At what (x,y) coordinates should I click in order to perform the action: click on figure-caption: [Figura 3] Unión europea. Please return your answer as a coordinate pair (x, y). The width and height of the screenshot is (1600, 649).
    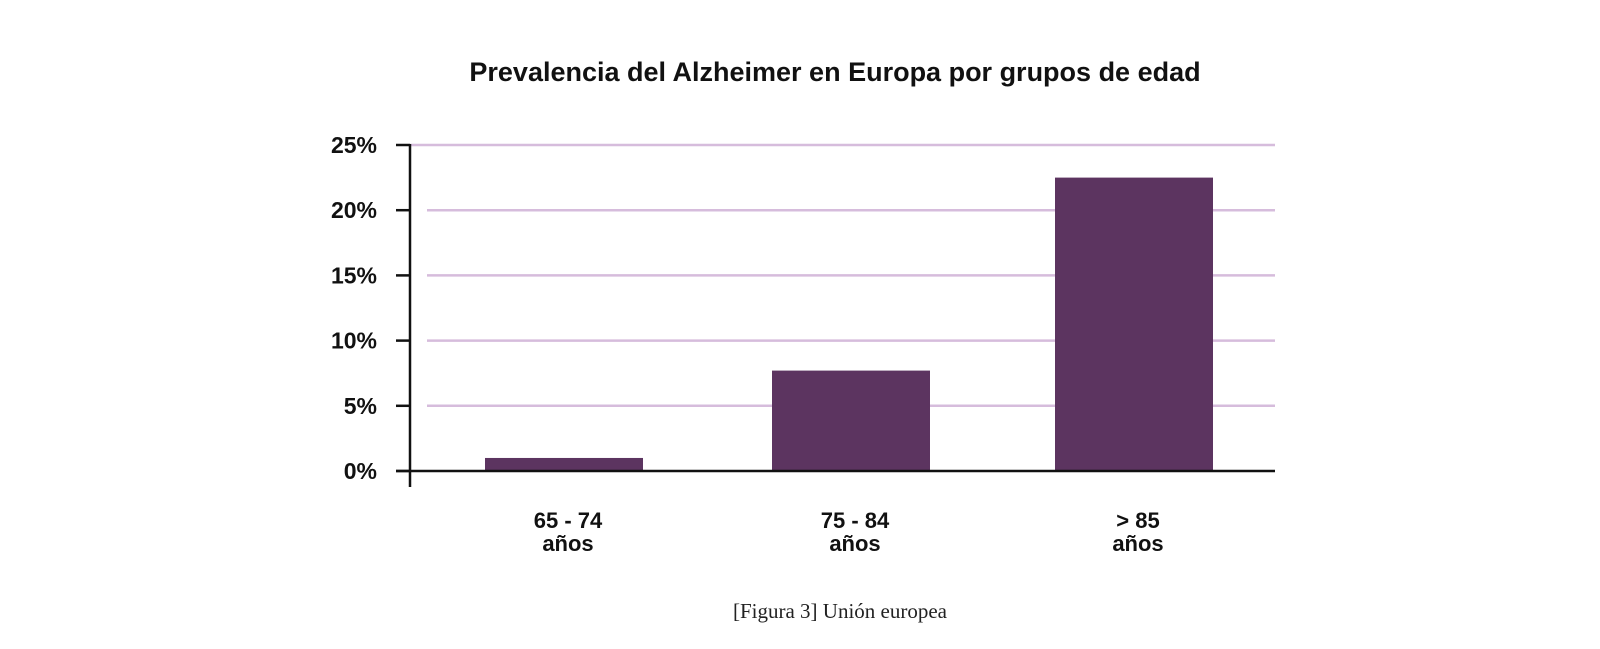
    Looking at the image, I should click on (840, 611).